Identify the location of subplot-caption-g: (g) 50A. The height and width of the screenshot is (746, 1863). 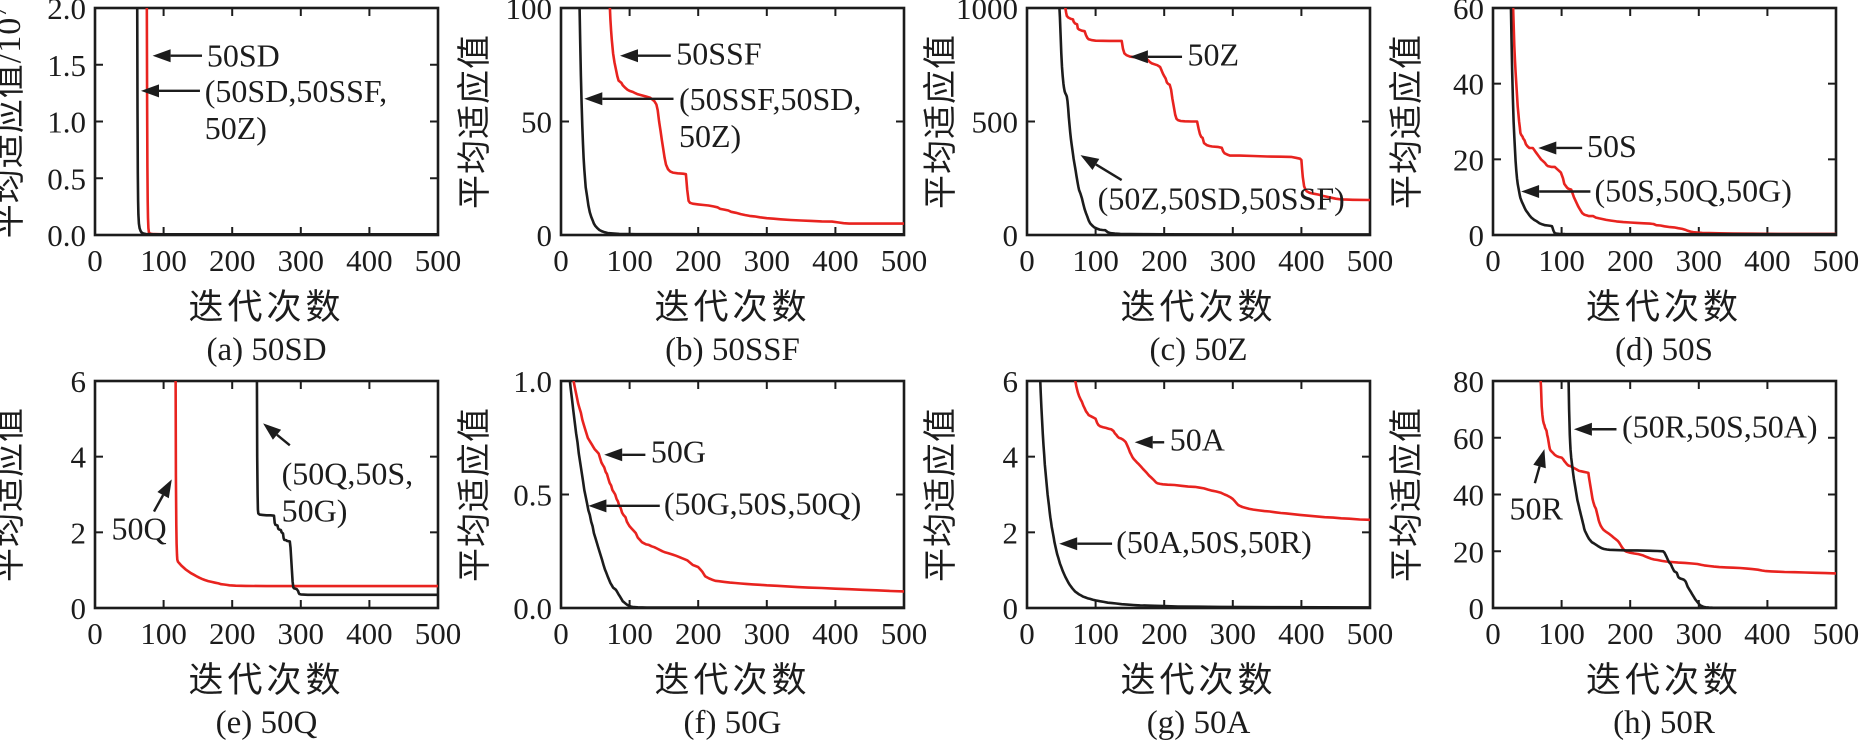
(1198, 723).